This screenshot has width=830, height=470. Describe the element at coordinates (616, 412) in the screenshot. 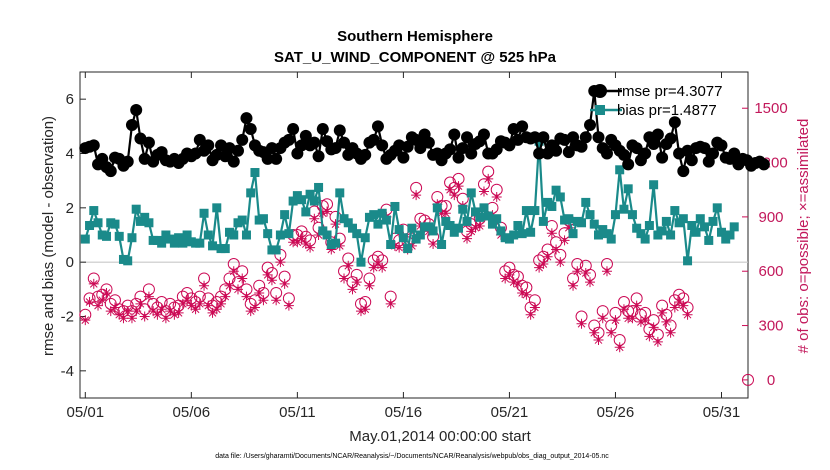

I see `x-tick-label: 05/26` at that location.